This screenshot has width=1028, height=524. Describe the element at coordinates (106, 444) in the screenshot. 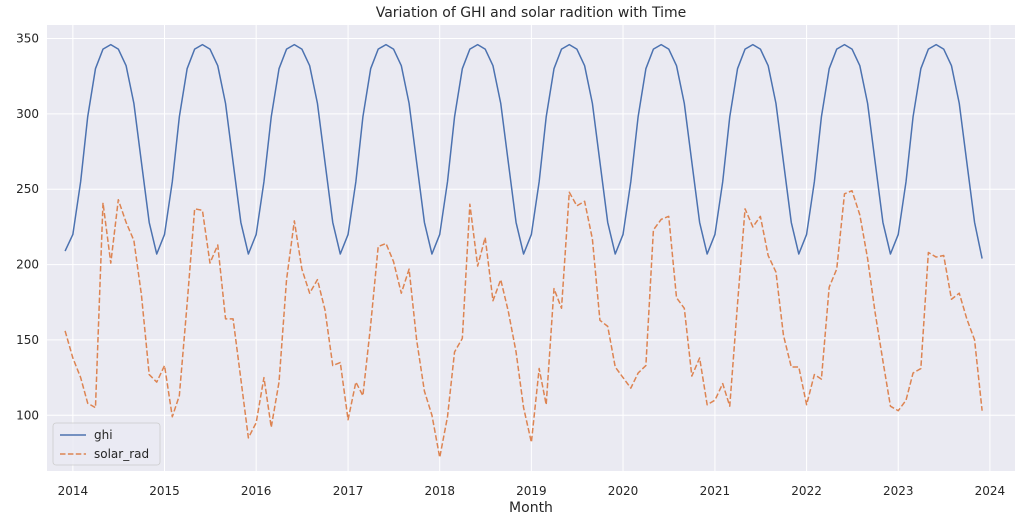

I see `legend: ghi solar_rad` at that location.